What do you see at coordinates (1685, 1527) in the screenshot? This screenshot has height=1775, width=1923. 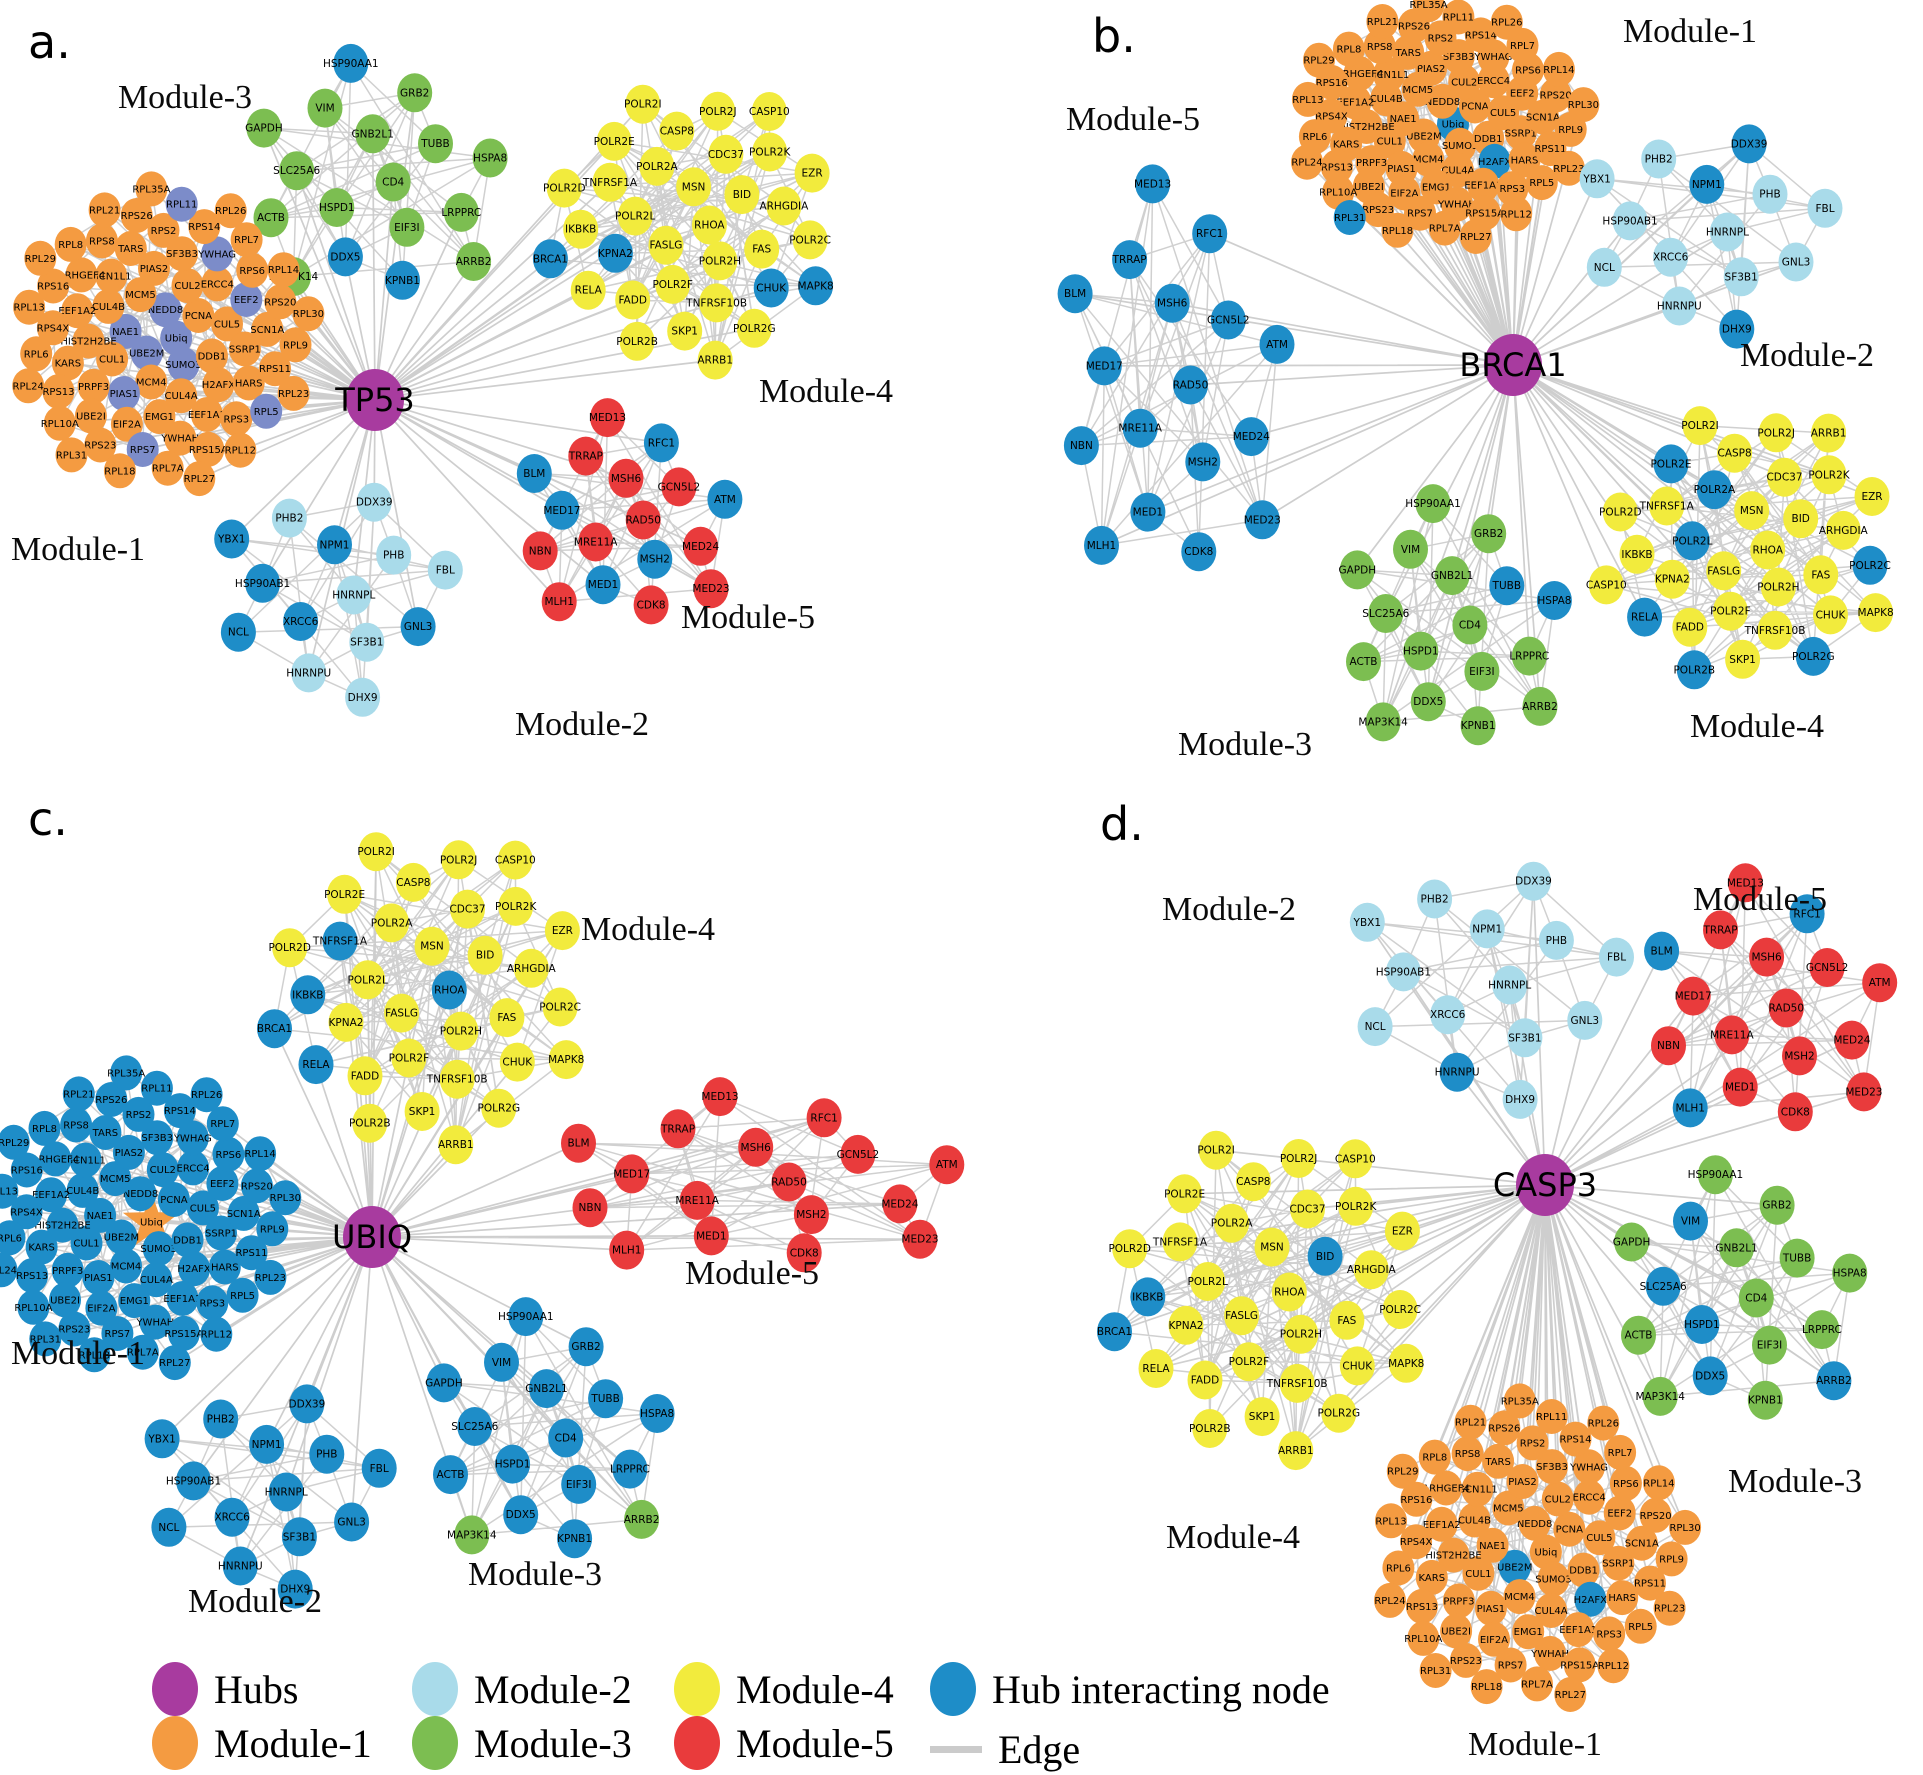 I see `node-RPL30: RPL30` at bounding box center [1685, 1527].